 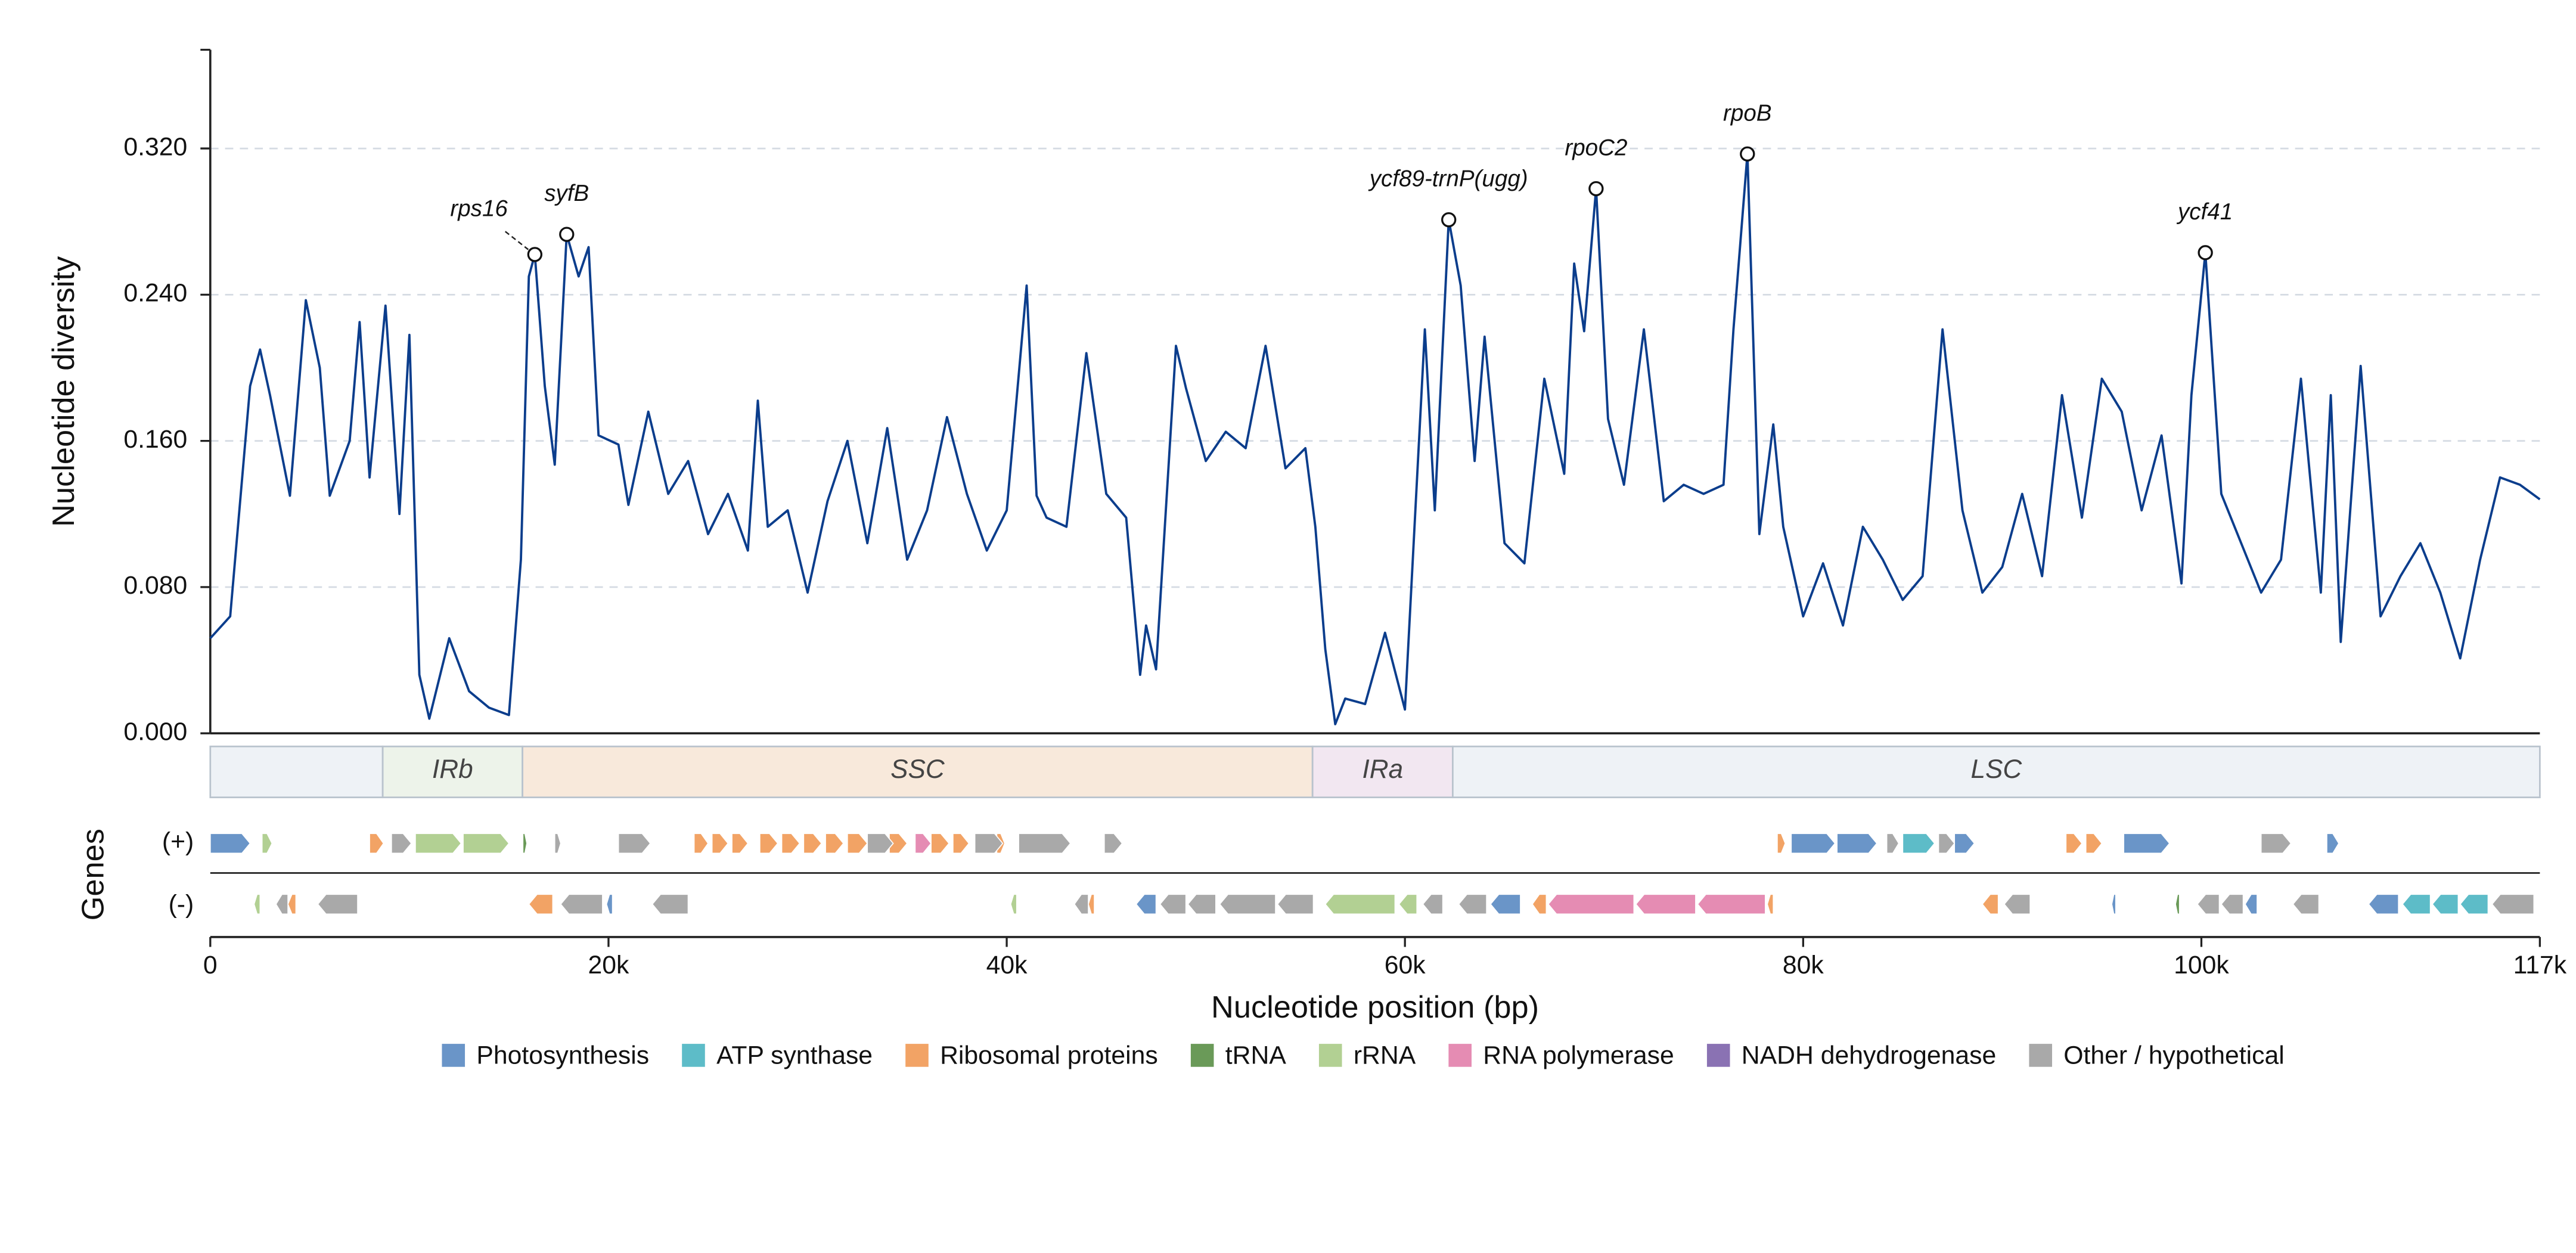 I want to click on annotation-label: rps16, so click(x=479, y=209).